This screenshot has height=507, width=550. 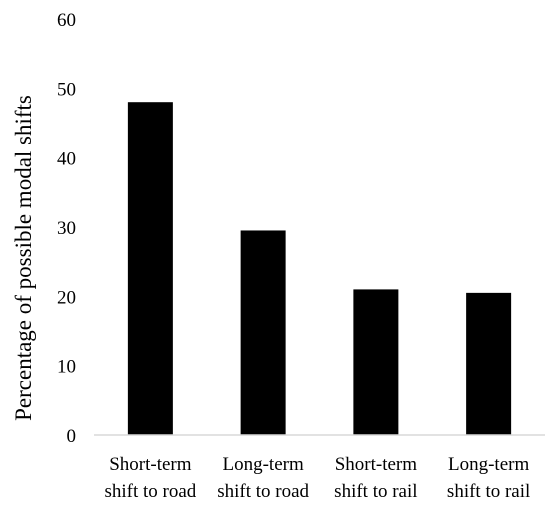 I want to click on y-tick-label: 0, so click(x=72, y=436).